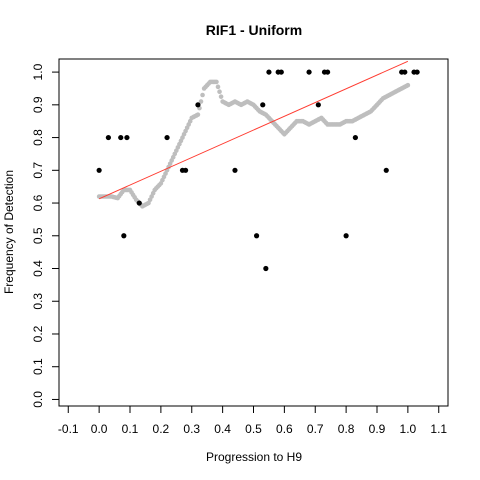 This screenshot has width=480, height=480. What do you see at coordinates (254, 457) in the screenshot?
I see `x-axis-label: Progression to H9` at bounding box center [254, 457].